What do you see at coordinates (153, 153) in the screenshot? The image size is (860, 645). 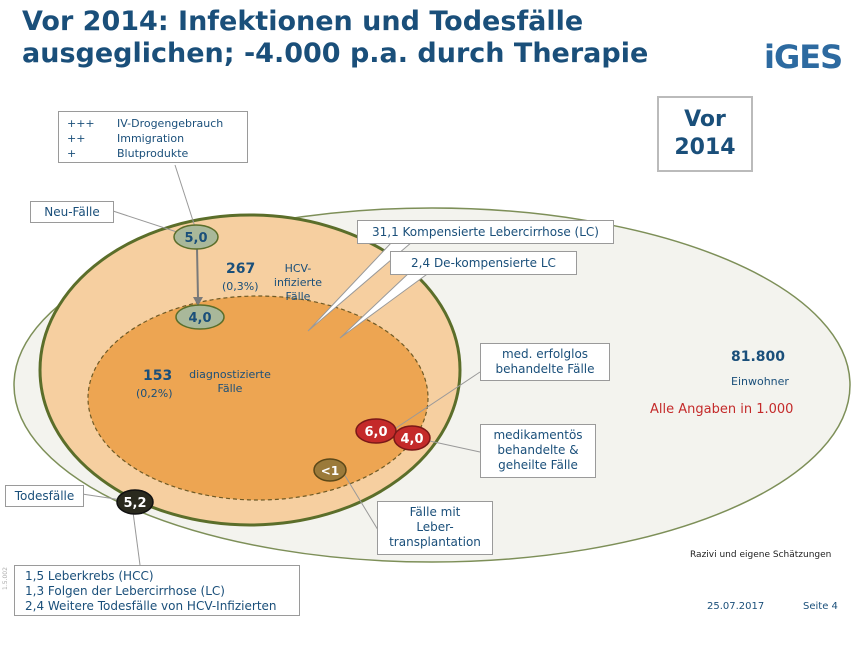 I see `source-label: Blutprodukte` at bounding box center [153, 153].